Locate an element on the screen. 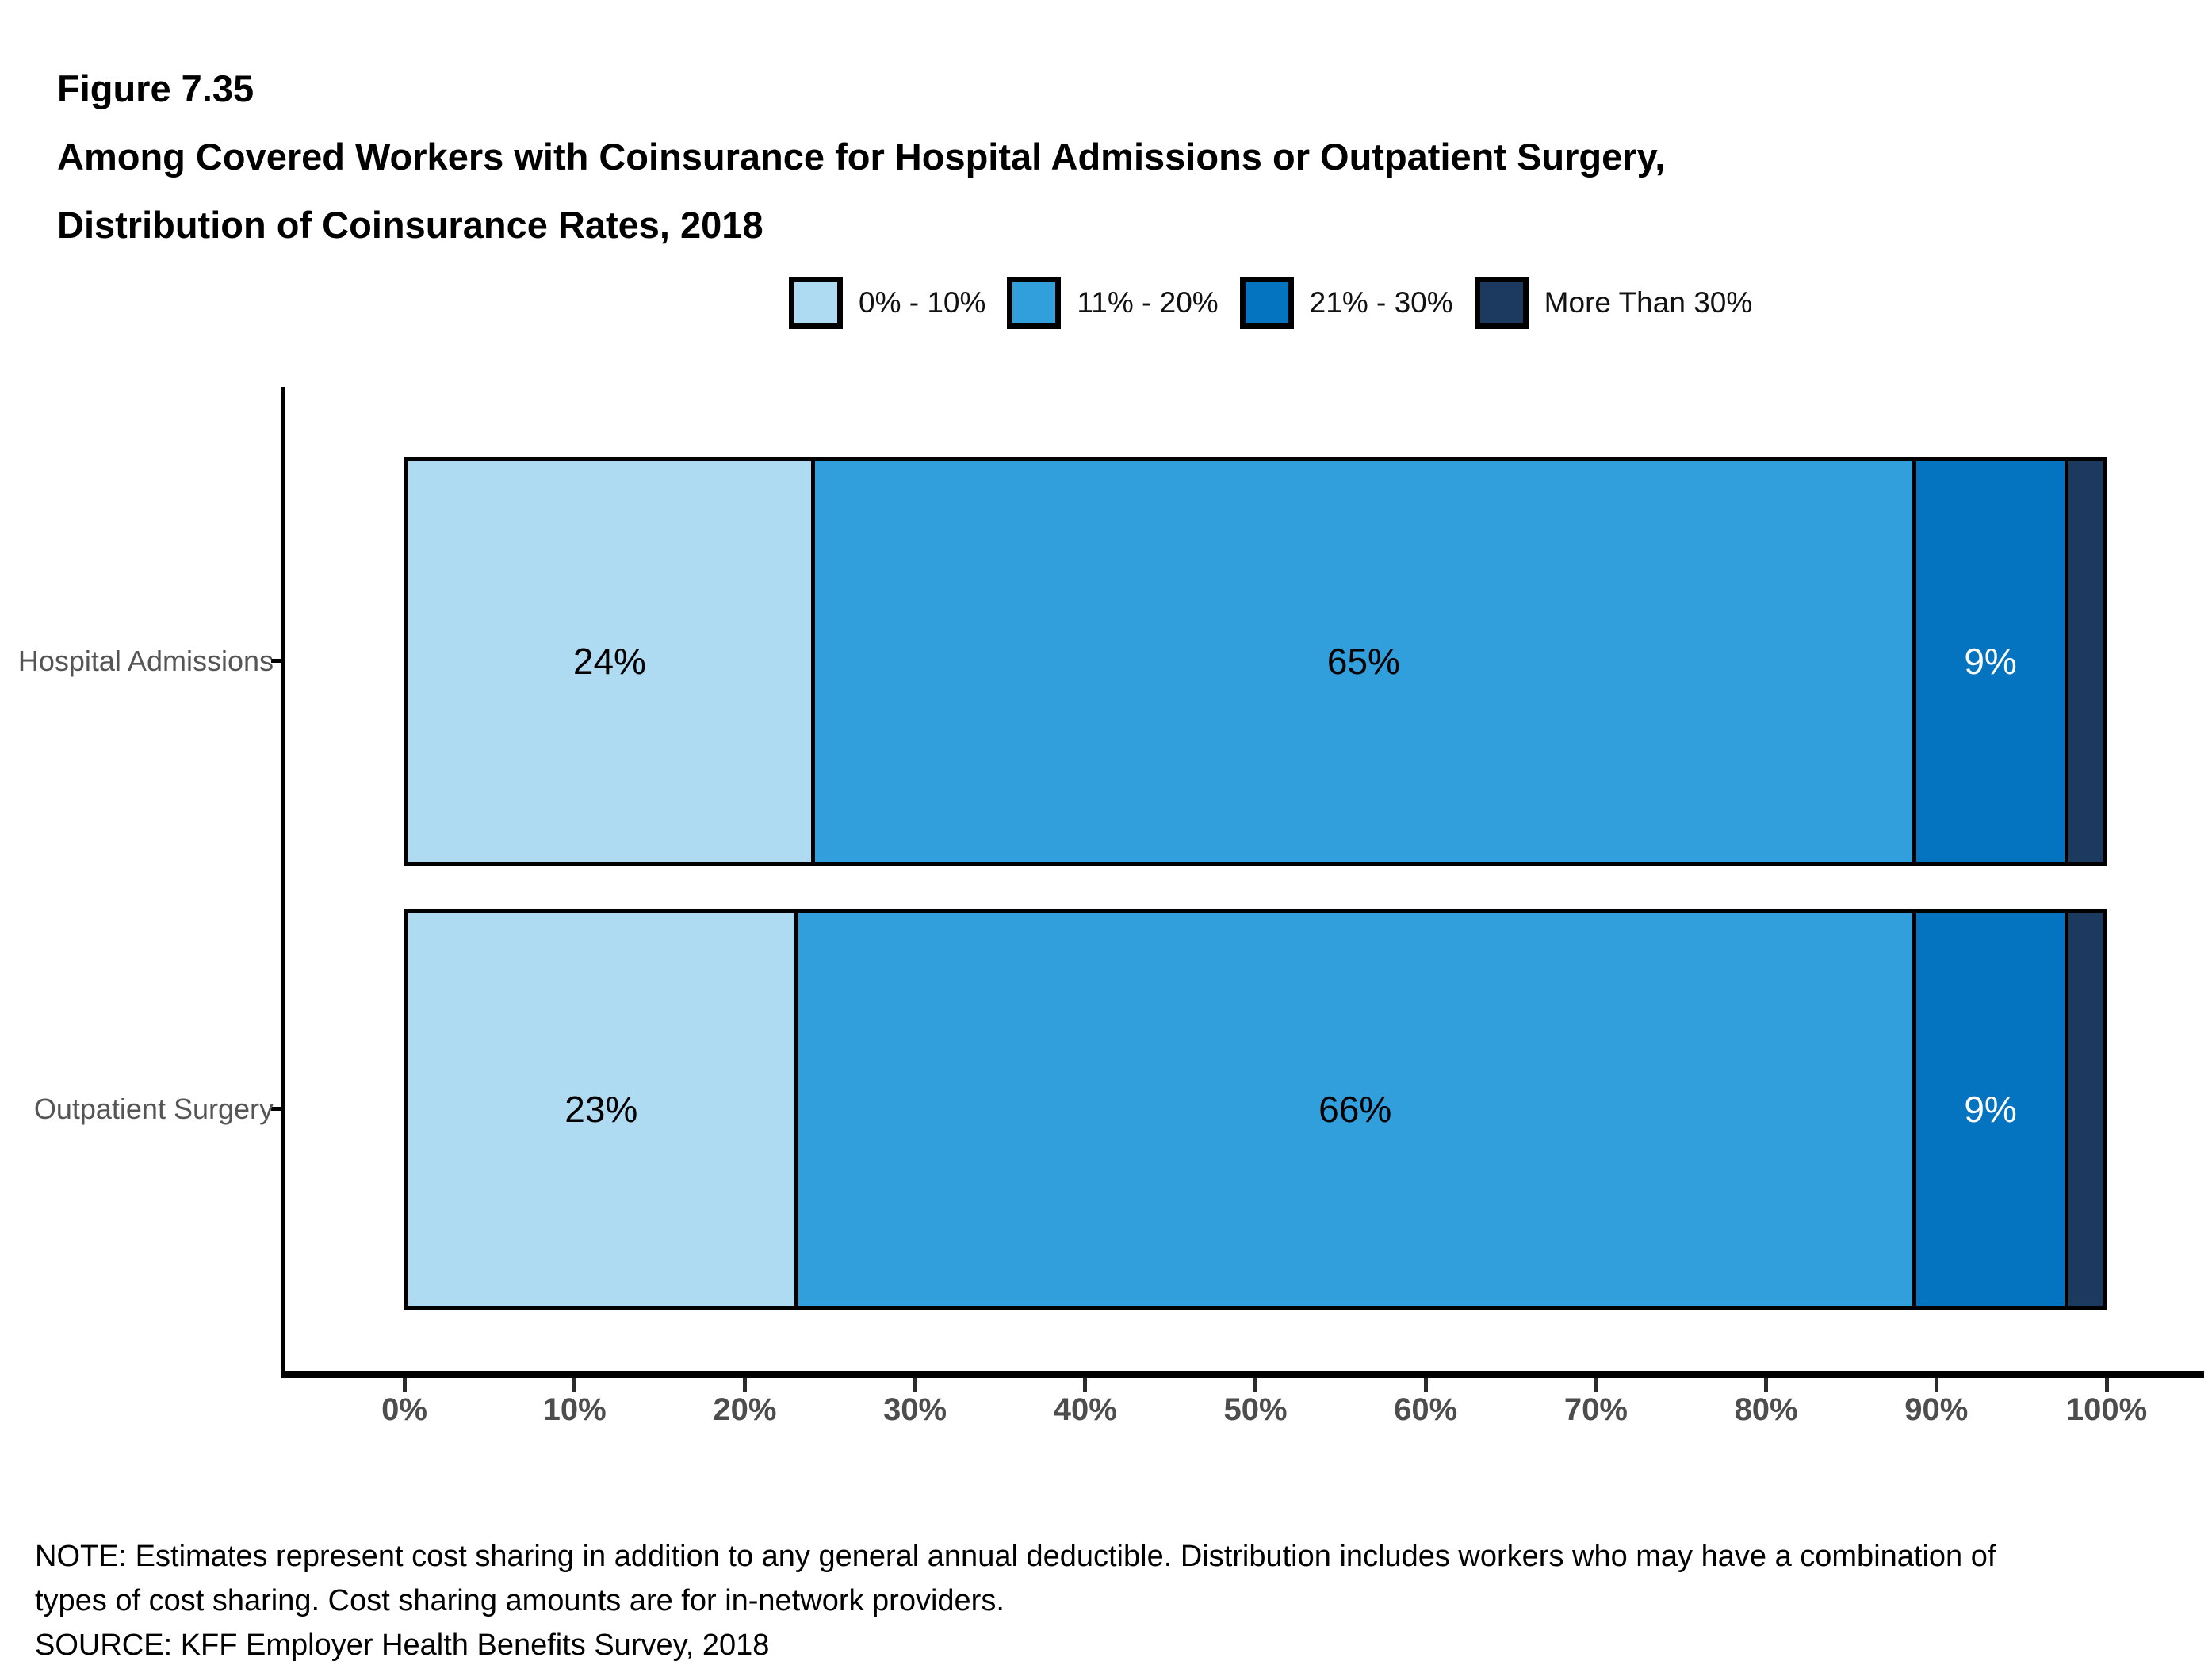 The height and width of the screenshot is (1665, 2212). x-axis-tick-label: 10% is located at coordinates (574, 1409).